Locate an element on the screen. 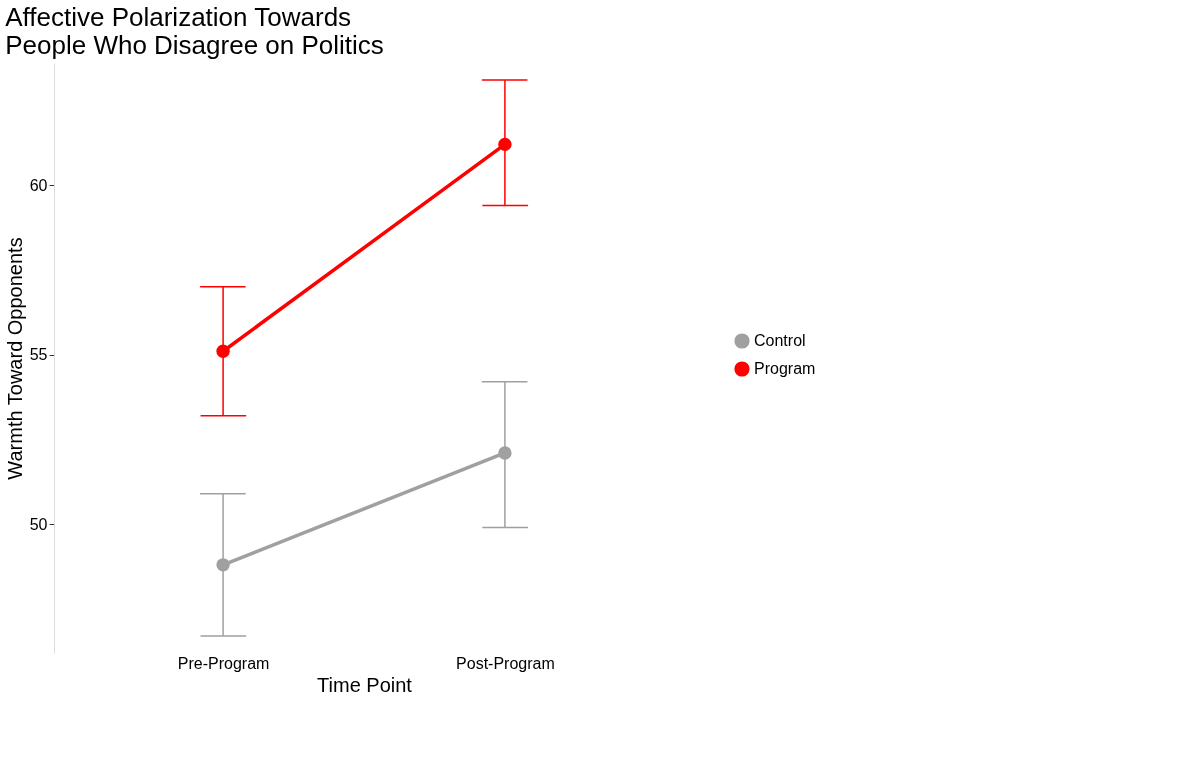  x-tick-label: Post-Program is located at coordinates (505, 663).